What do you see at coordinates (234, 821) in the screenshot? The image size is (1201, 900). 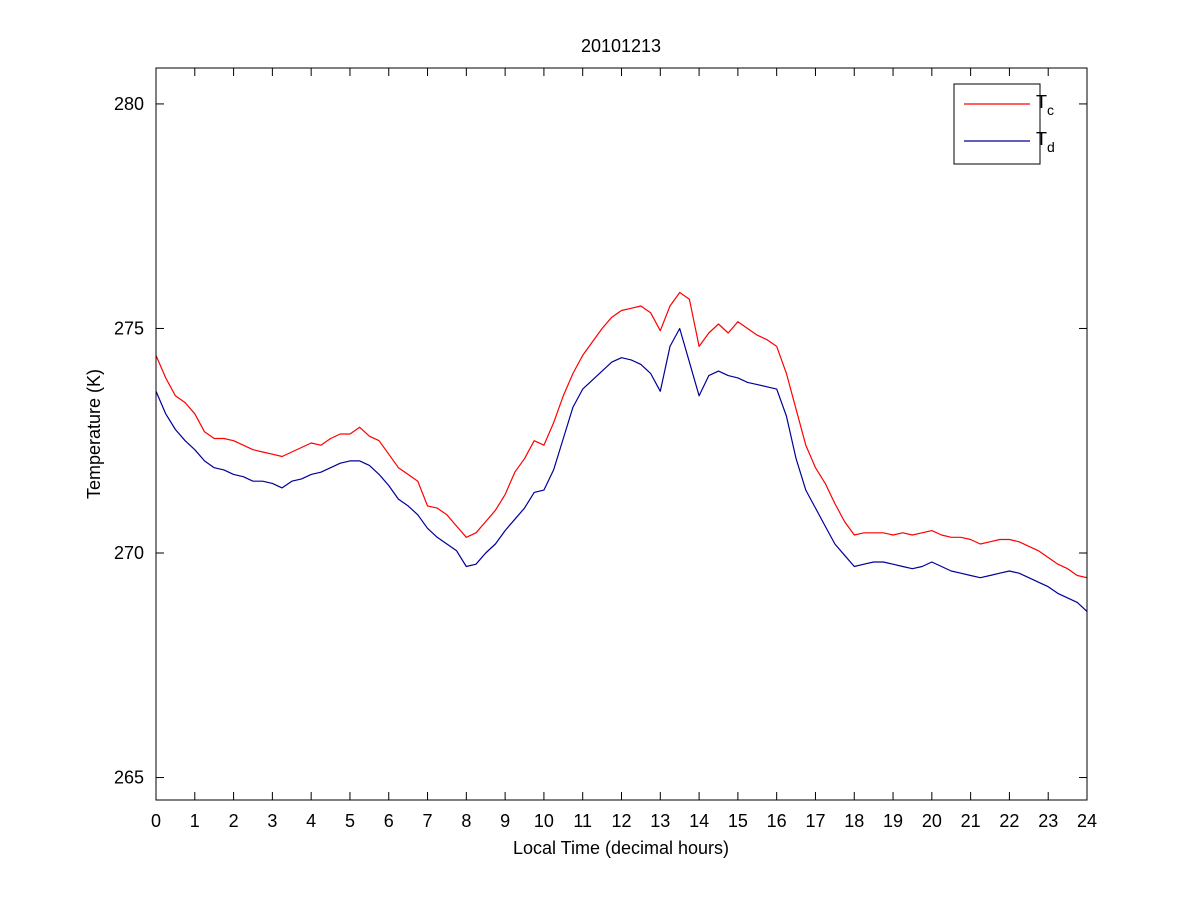 I see `x-tick-label: 2` at bounding box center [234, 821].